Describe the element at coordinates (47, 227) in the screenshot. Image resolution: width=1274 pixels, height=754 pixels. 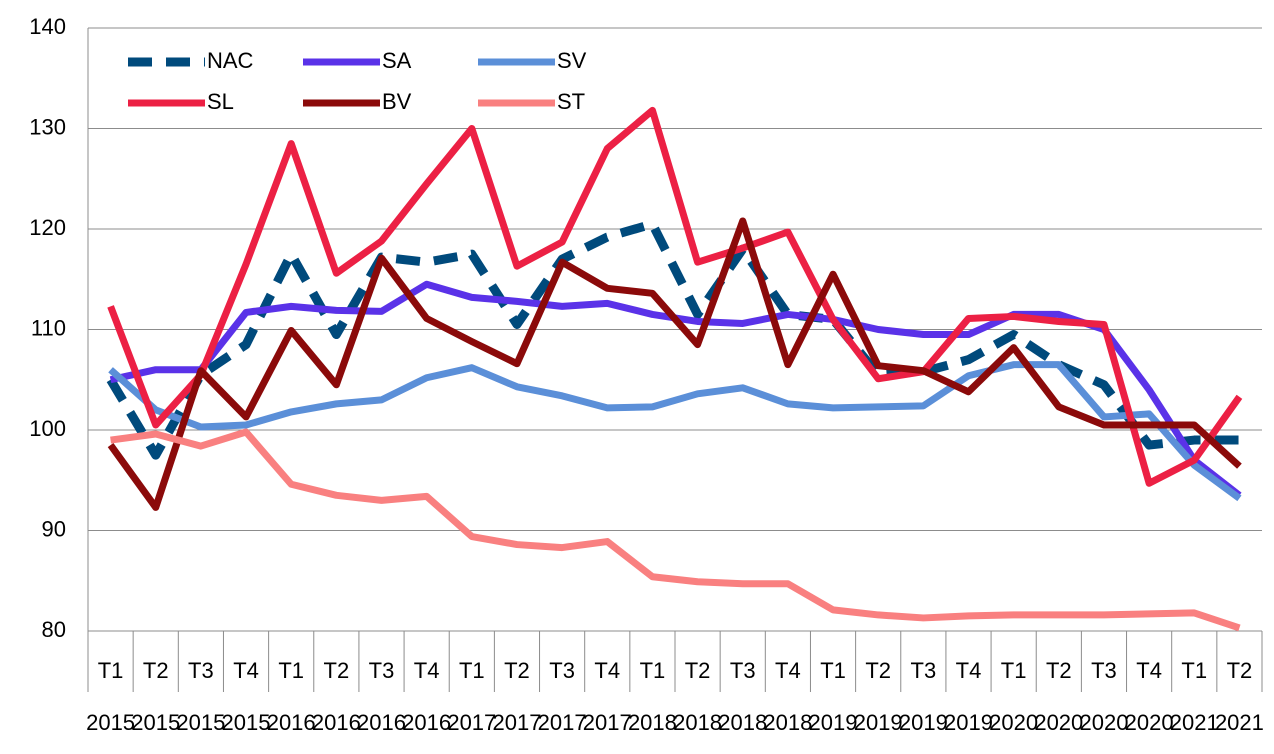
I see `y-tick-label: 120` at that location.